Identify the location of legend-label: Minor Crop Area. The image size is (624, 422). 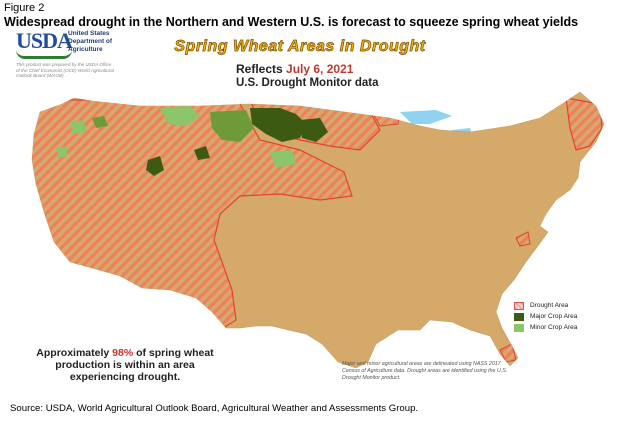
(554, 327).